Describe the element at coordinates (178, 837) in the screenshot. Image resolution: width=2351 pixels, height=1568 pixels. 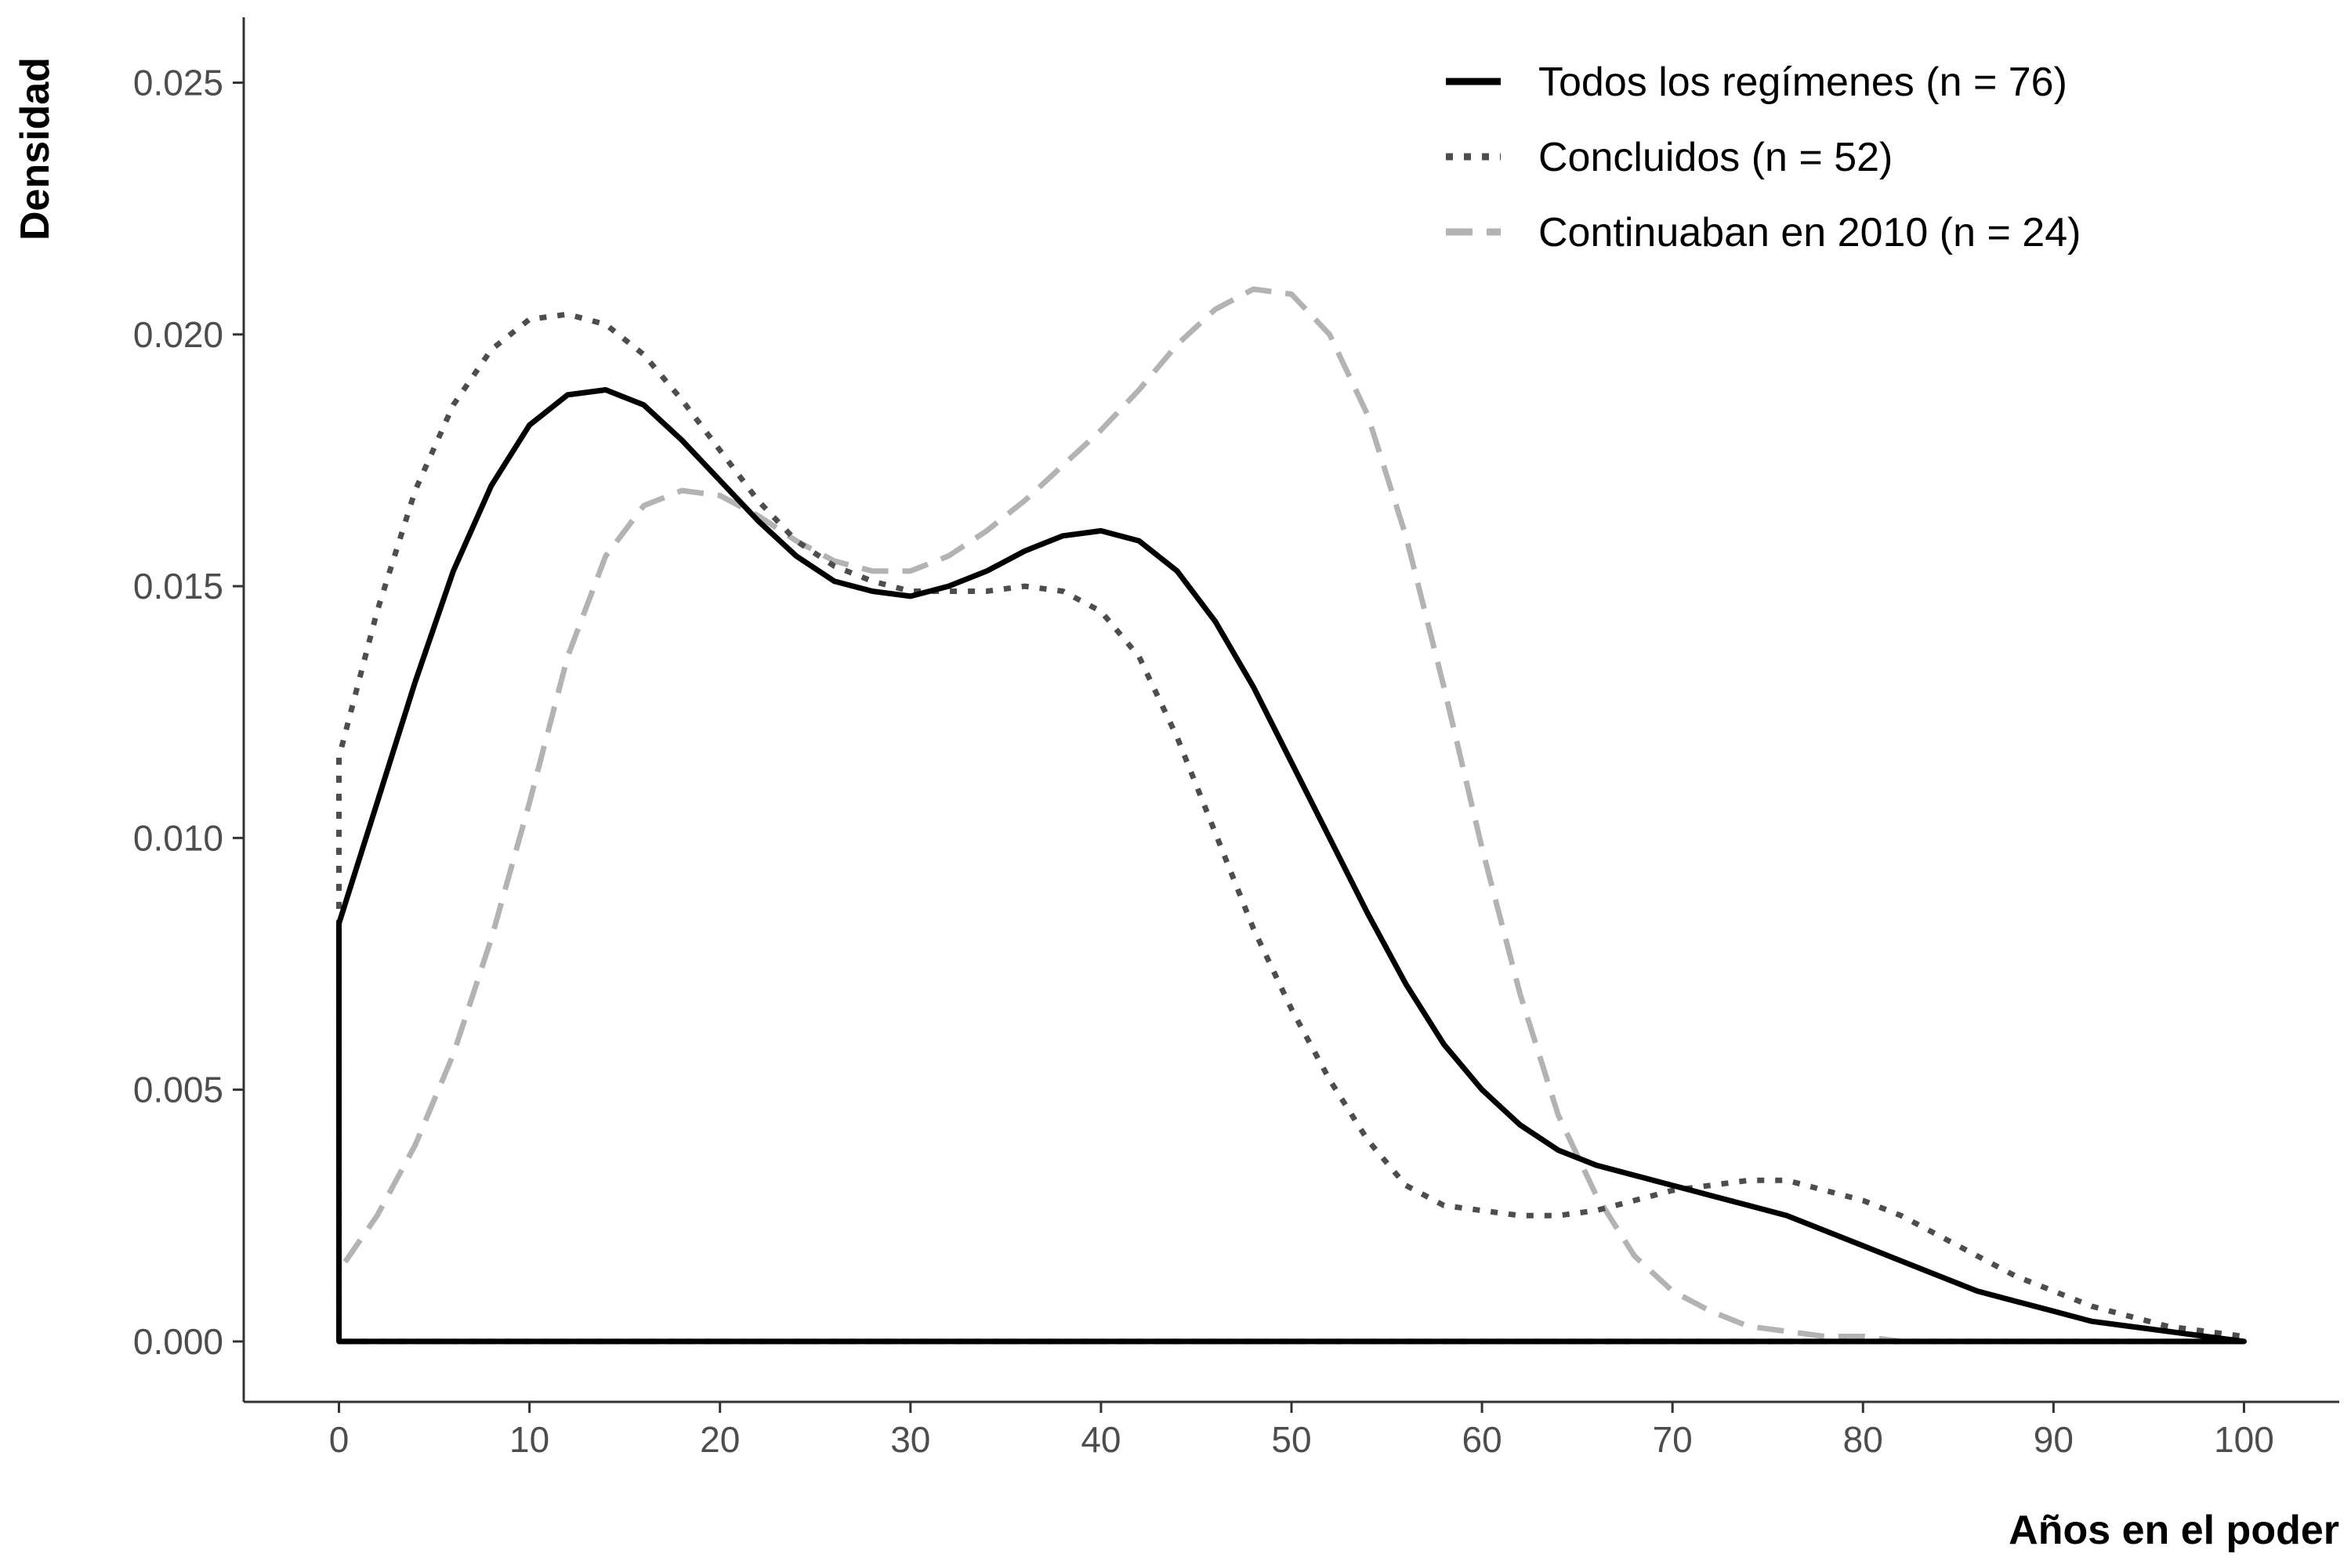
I see `y-tick-label: 0.010` at that location.